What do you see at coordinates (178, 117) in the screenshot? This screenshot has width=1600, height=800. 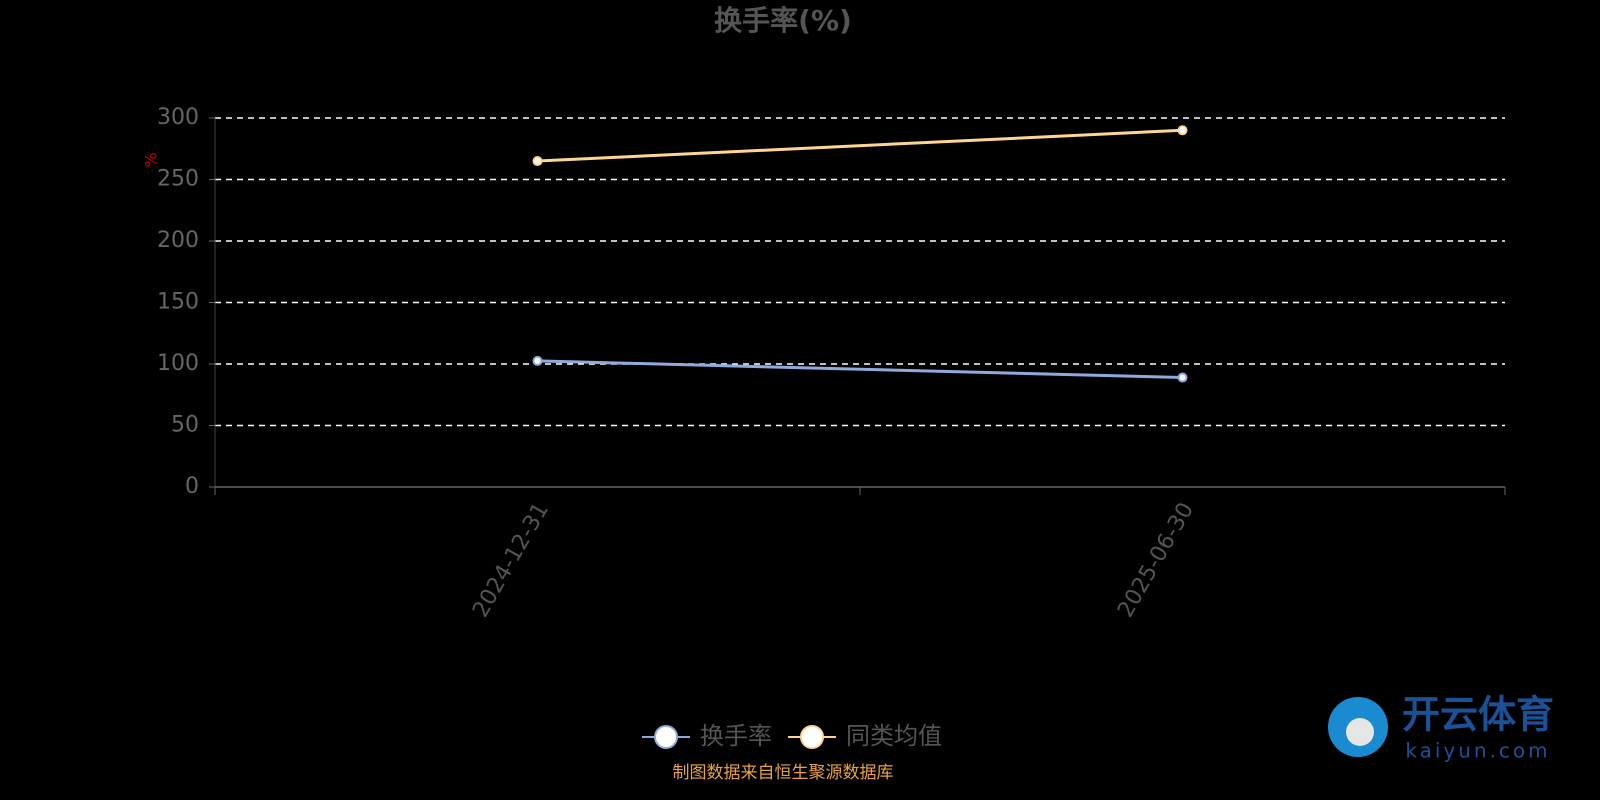 I see `y-tick-label: 300` at bounding box center [178, 117].